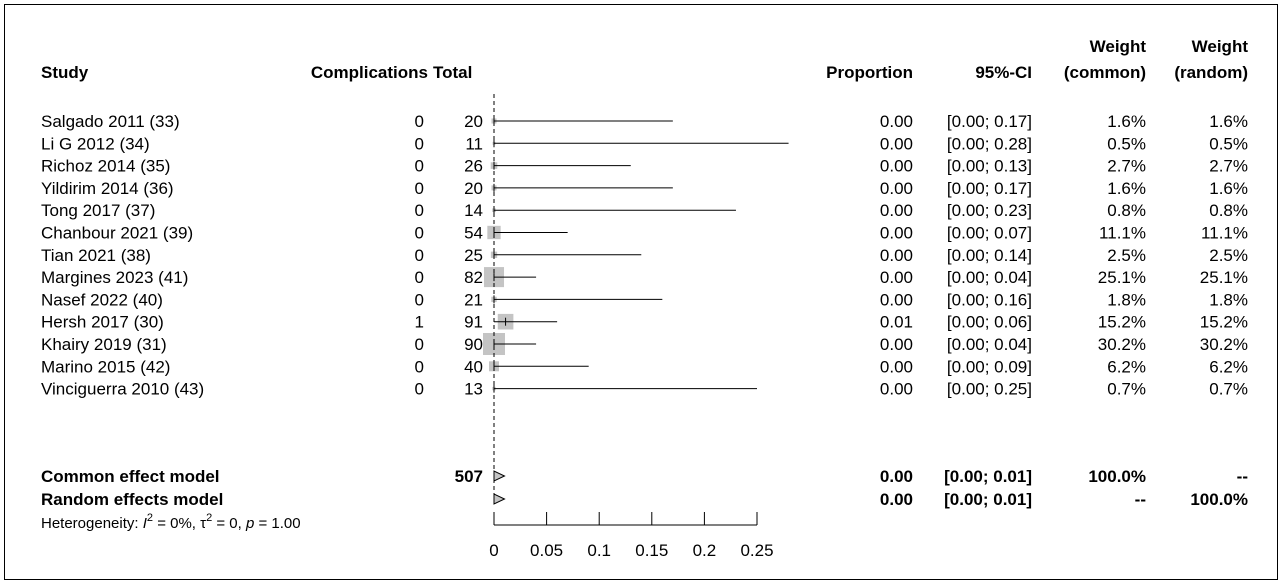 The height and width of the screenshot is (585, 1283). I want to click on study-weight-common: 15.2%, so click(1122, 322).